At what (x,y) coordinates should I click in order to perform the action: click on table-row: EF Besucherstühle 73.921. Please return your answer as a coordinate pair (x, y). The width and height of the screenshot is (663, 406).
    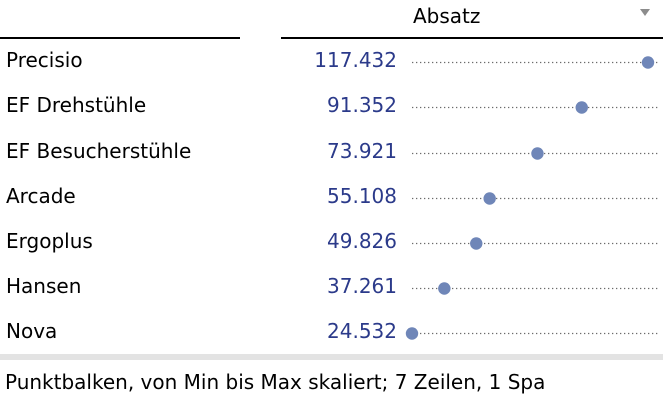
    Looking at the image, I should click on (331, 152).